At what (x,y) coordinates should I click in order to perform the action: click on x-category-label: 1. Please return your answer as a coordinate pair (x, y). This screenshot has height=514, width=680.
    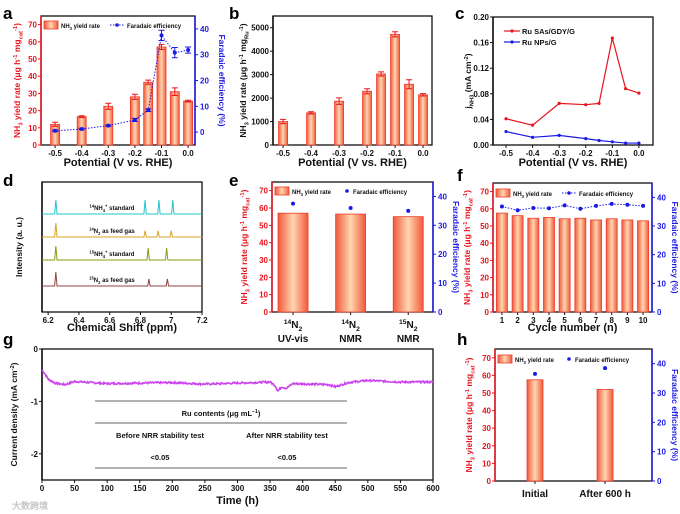
    Looking at the image, I should click on (502, 320).